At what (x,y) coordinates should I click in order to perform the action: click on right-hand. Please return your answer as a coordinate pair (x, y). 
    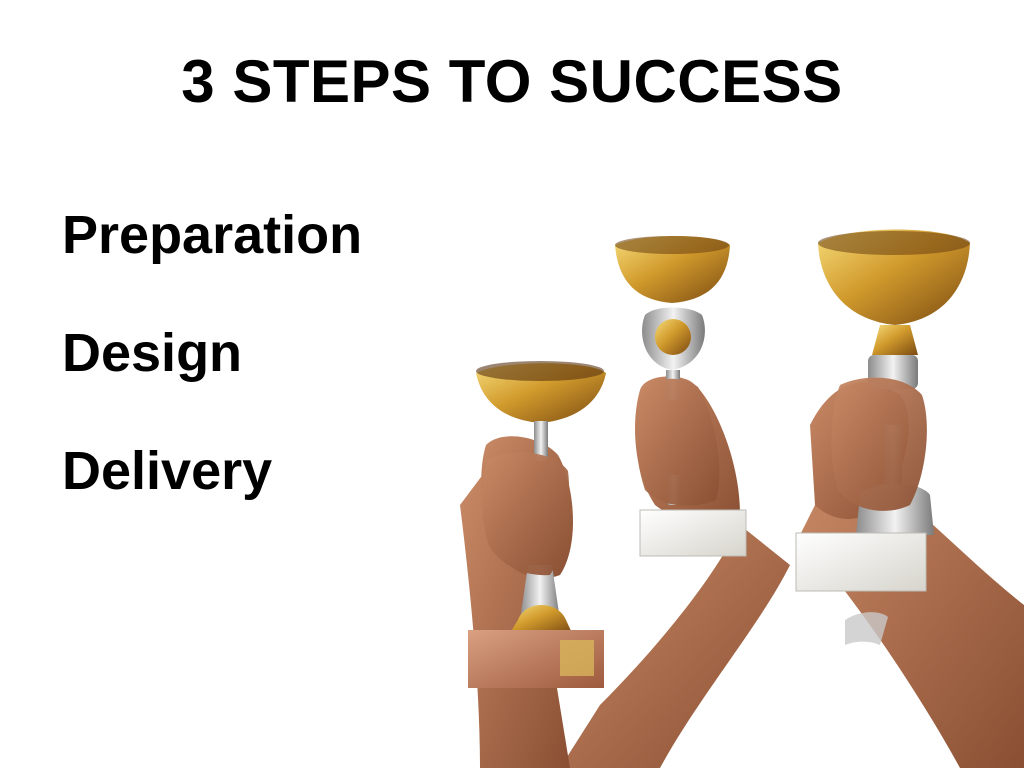
    Looking at the image, I should click on (878, 444).